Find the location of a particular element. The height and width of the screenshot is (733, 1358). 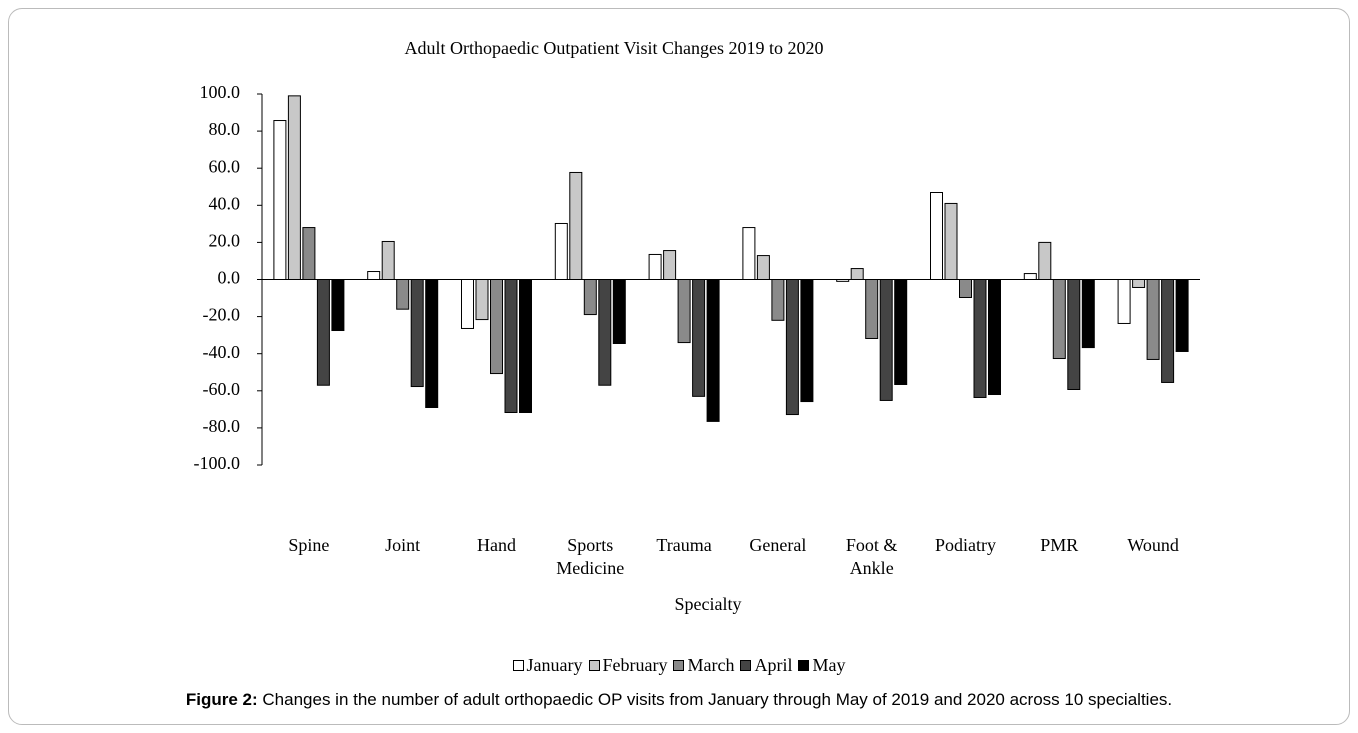

legend: January February March April May is located at coordinates (679, 665).